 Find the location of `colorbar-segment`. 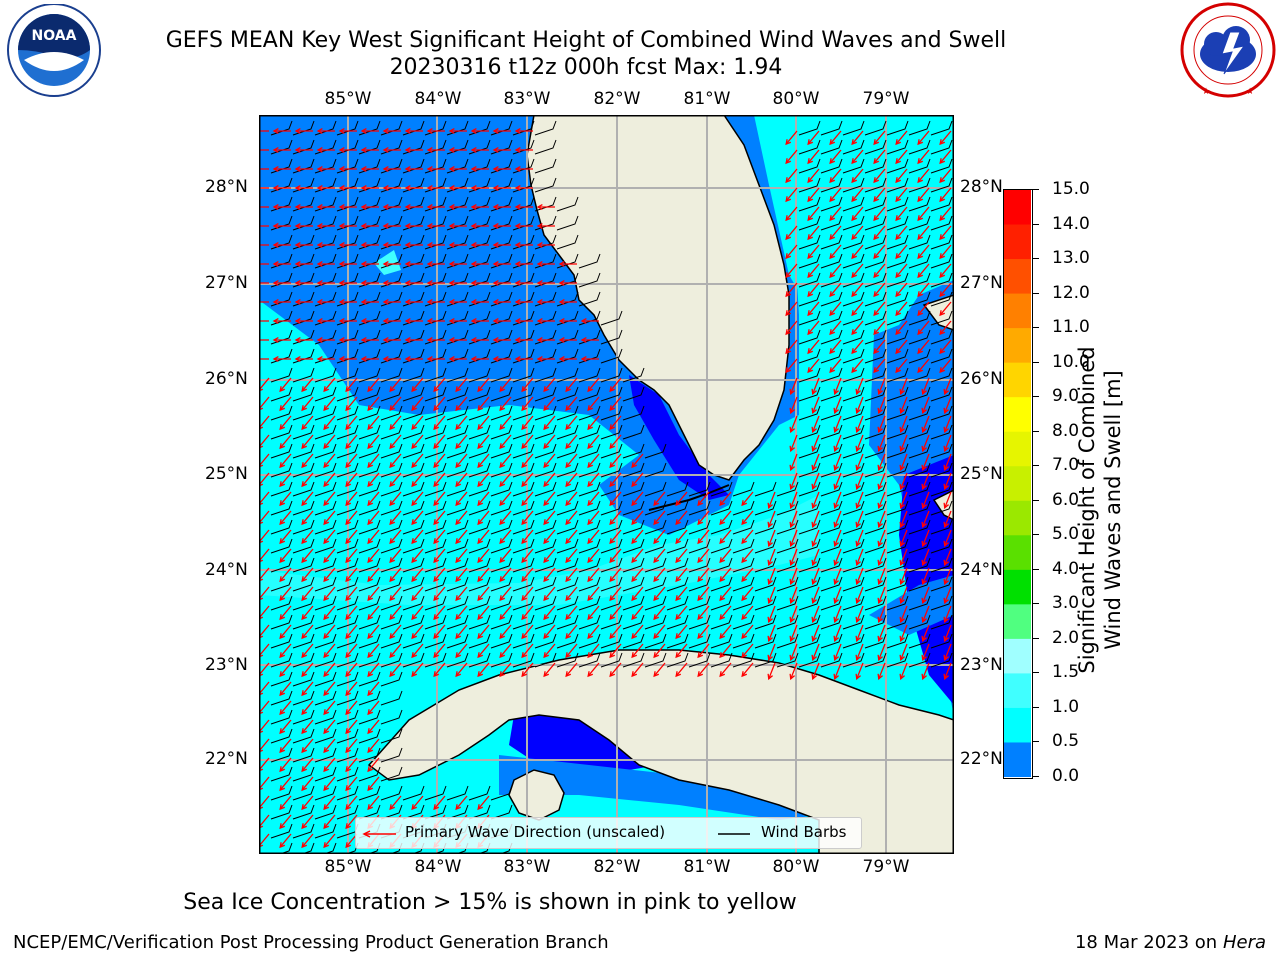

colorbar-segment is located at coordinates (1017, 277).